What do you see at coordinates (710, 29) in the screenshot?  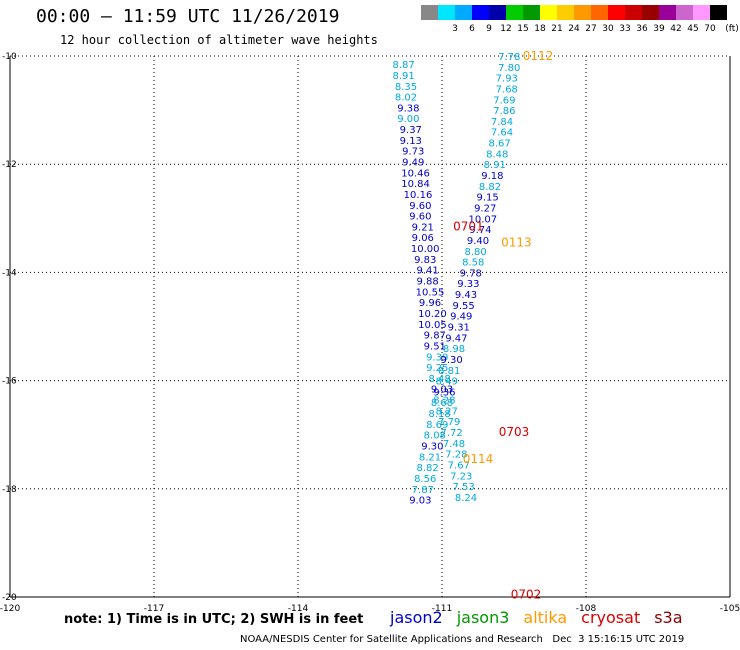 I see `color-scale-label: 70` at bounding box center [710, 29].